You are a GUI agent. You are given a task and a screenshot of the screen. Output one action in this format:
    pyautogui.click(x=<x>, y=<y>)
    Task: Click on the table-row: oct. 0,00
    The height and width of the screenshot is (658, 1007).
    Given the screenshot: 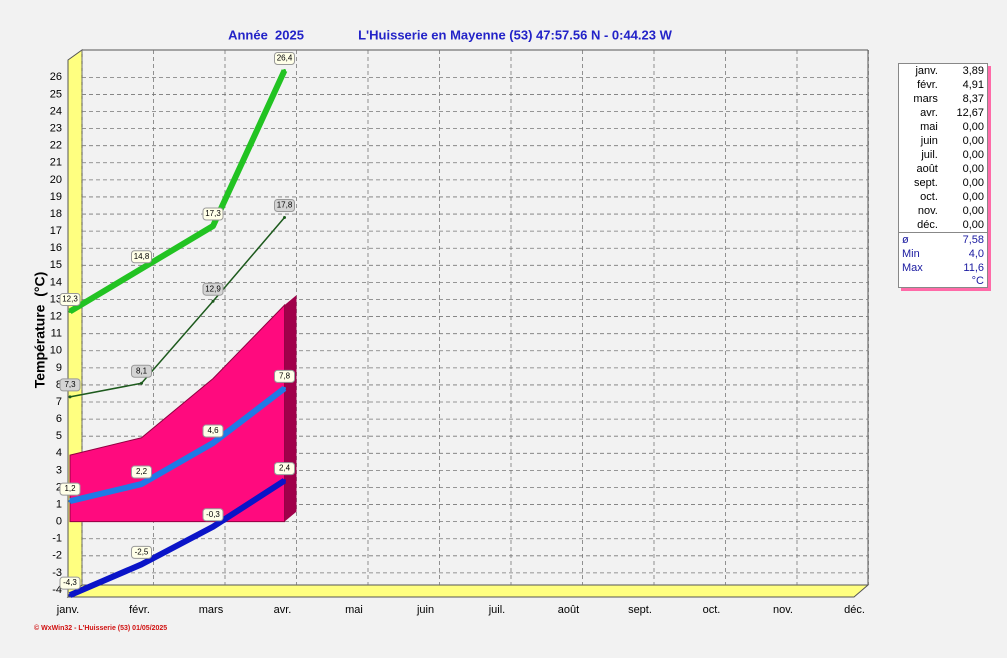 What is the action you would take?
    pyautogui.click(x=943, y=197)
    